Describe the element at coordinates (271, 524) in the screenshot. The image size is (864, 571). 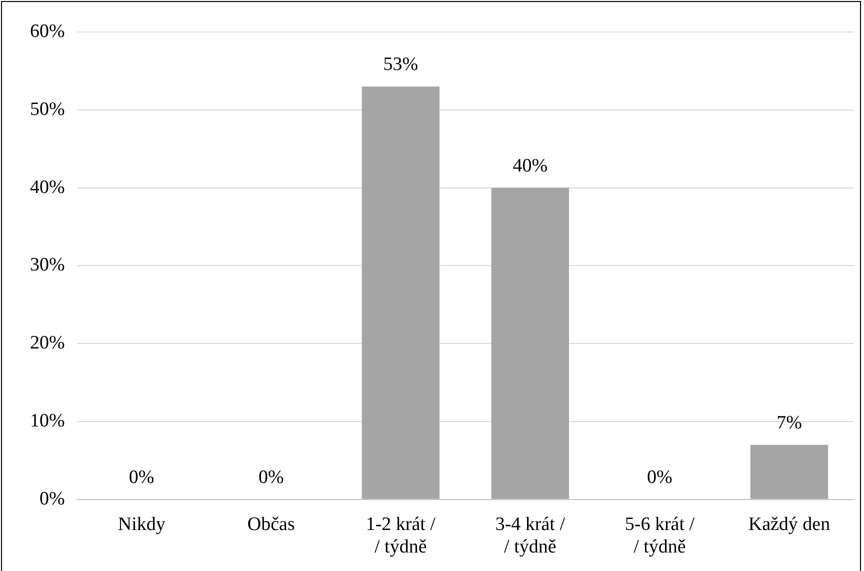
I see `x-tick-label: Občas` at that location.